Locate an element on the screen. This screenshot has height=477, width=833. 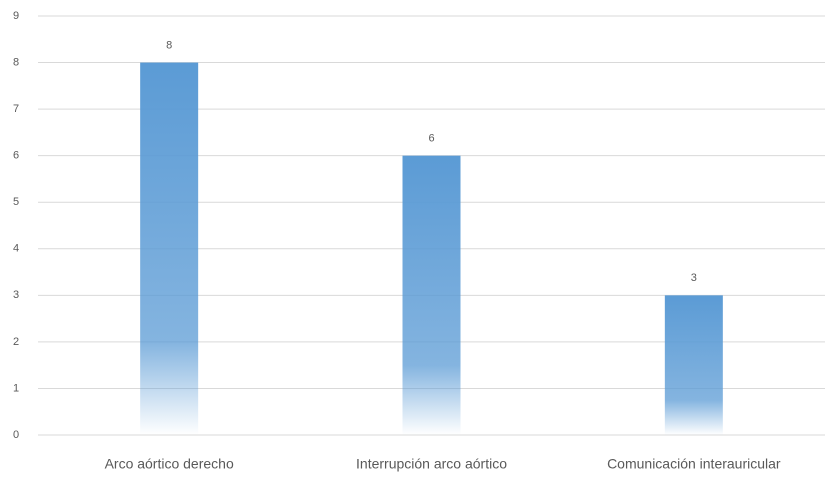
y-tick-label: 3 is located at coordinates (16, 295).